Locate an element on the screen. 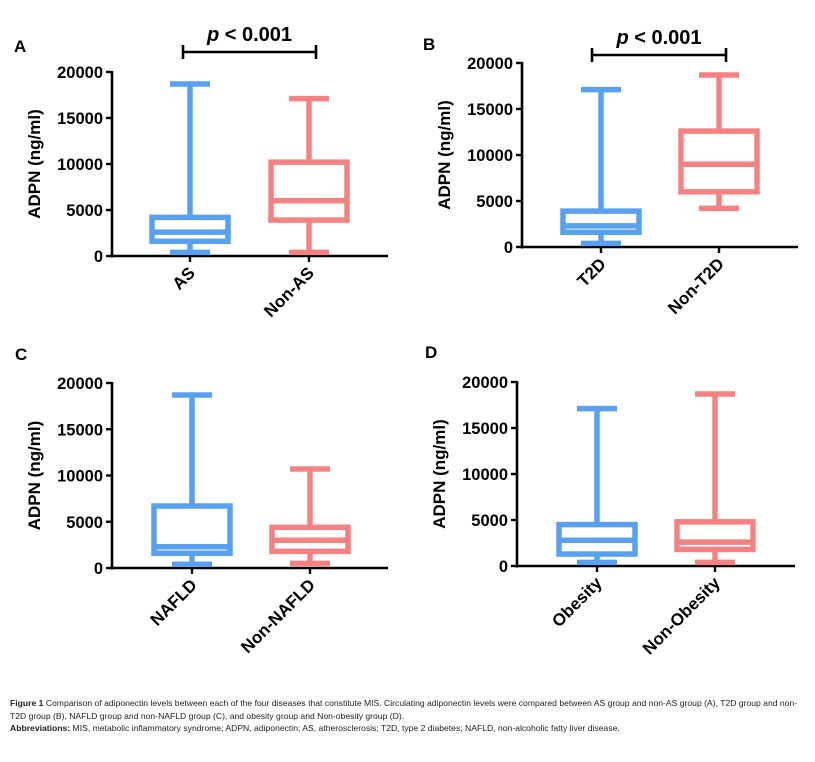 The width and height of the screenshot is (815, 762). abbreviations-label: Abbreviations: is located at coordinates (40, 728).